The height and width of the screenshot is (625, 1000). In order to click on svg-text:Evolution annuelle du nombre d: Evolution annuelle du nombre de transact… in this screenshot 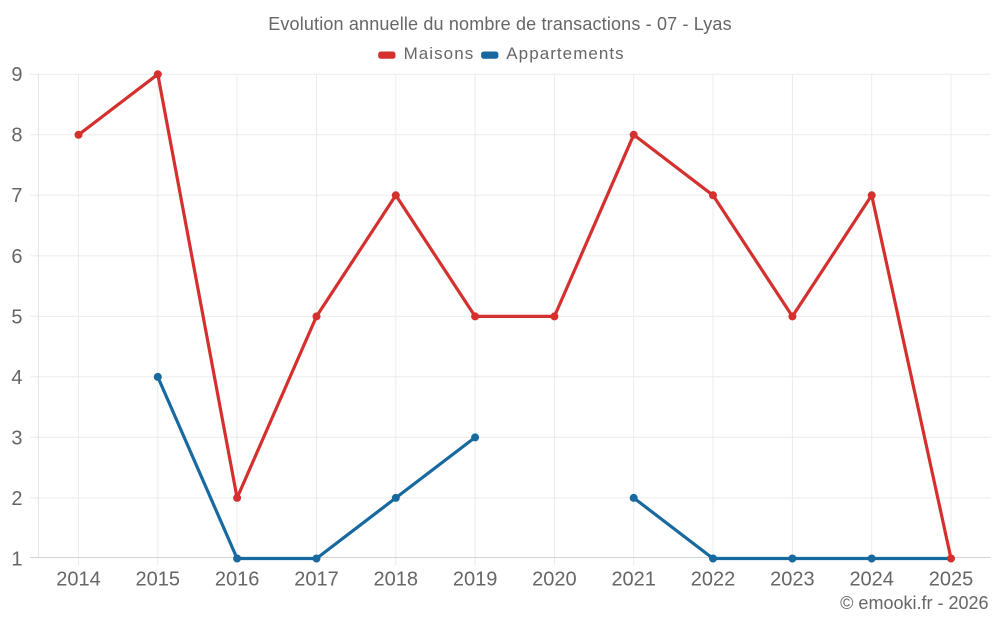, I will do `click(500, 24)`.